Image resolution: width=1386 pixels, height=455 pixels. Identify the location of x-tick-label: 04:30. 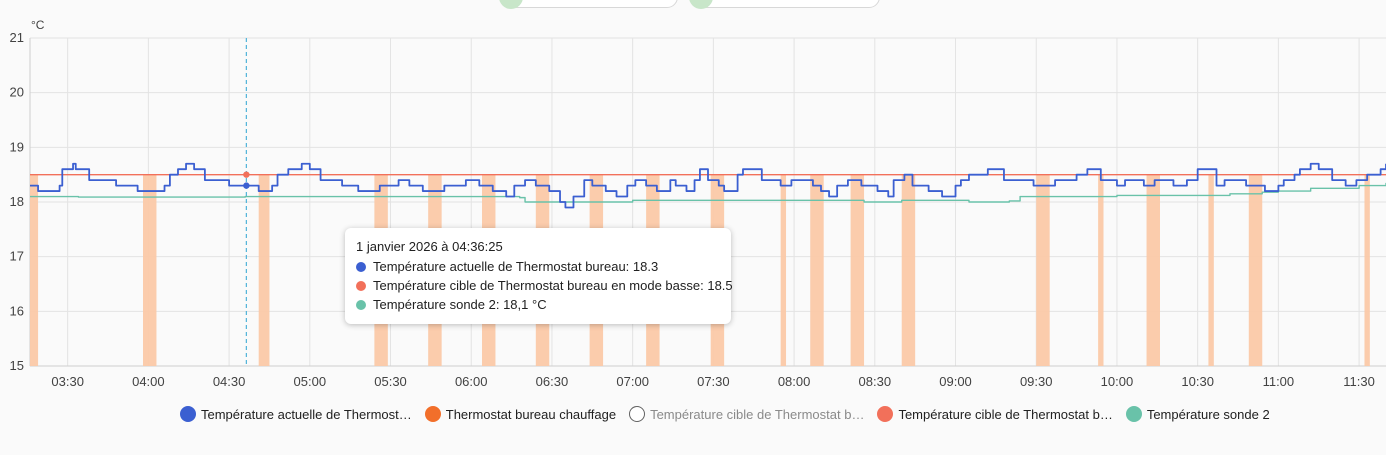
(229, 381).